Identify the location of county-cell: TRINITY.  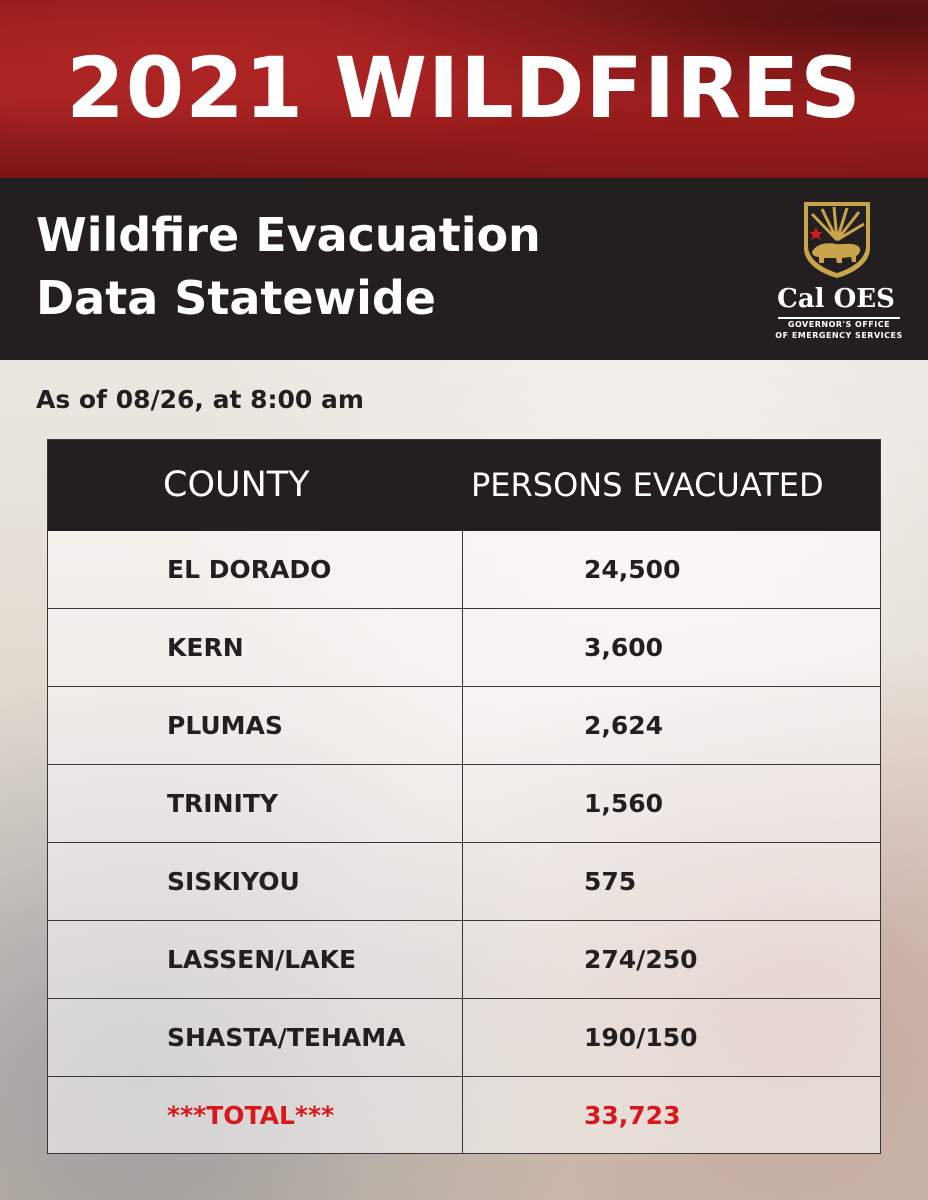
(222, 803).